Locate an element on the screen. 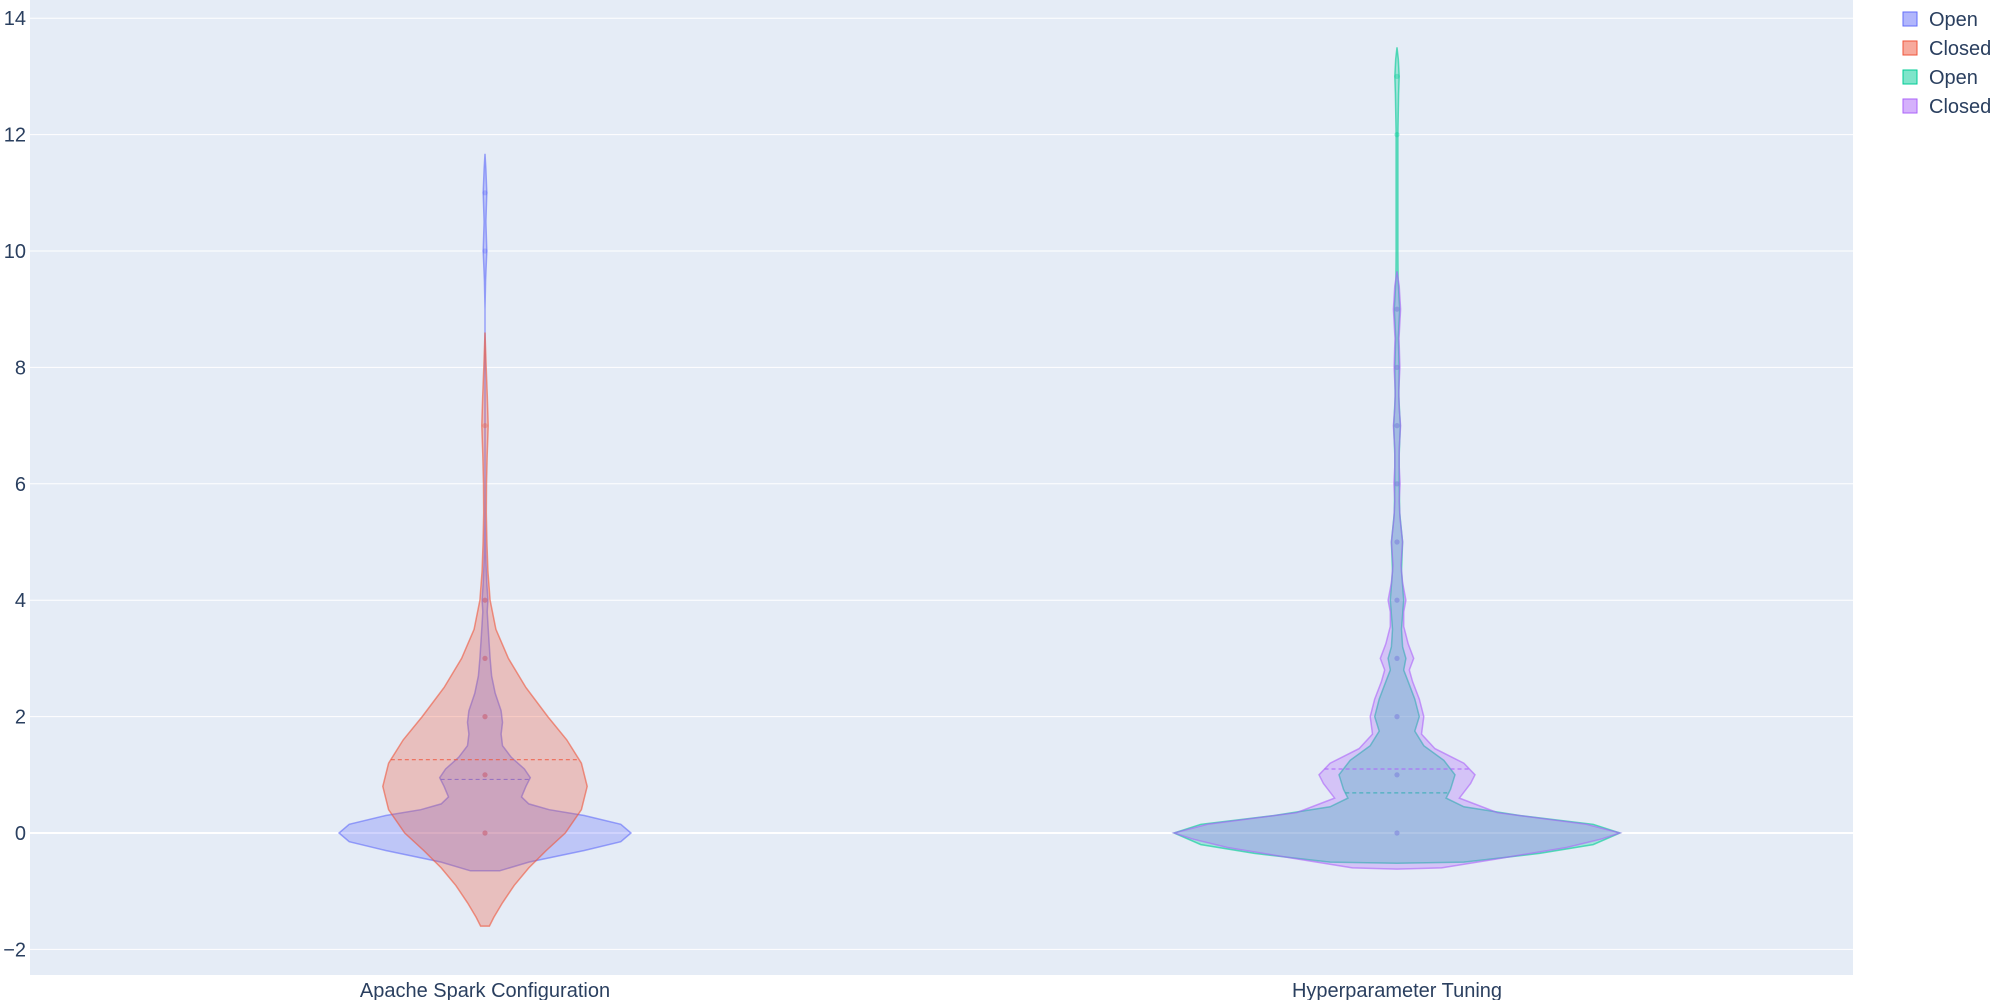 The width and height of the screenshot is (2000, 1000). y-tick-label: 10 is located at coordinates (15, 252).